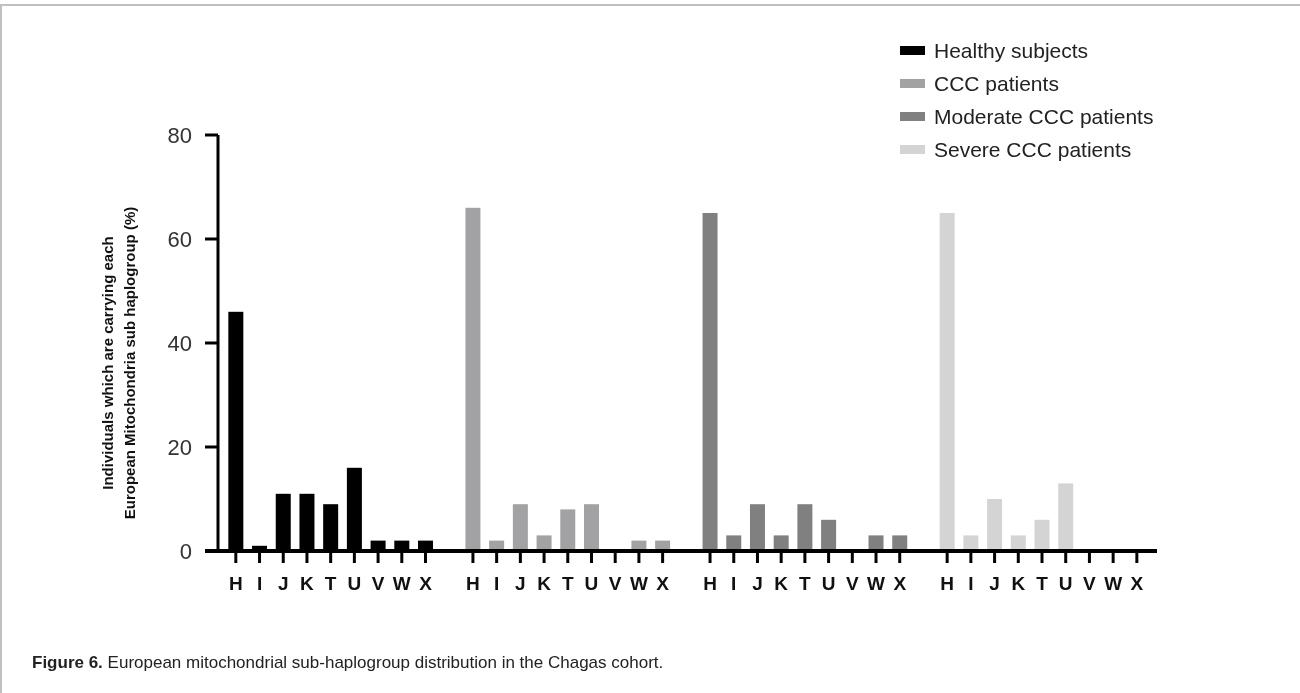 The image size is (1300, 693). Describe the element at coordinates (118, 363) in the screenshot. I see `y-axis-title: Individuals which are carrying each European Mitochondria sub haplogroup (%)` at that location.